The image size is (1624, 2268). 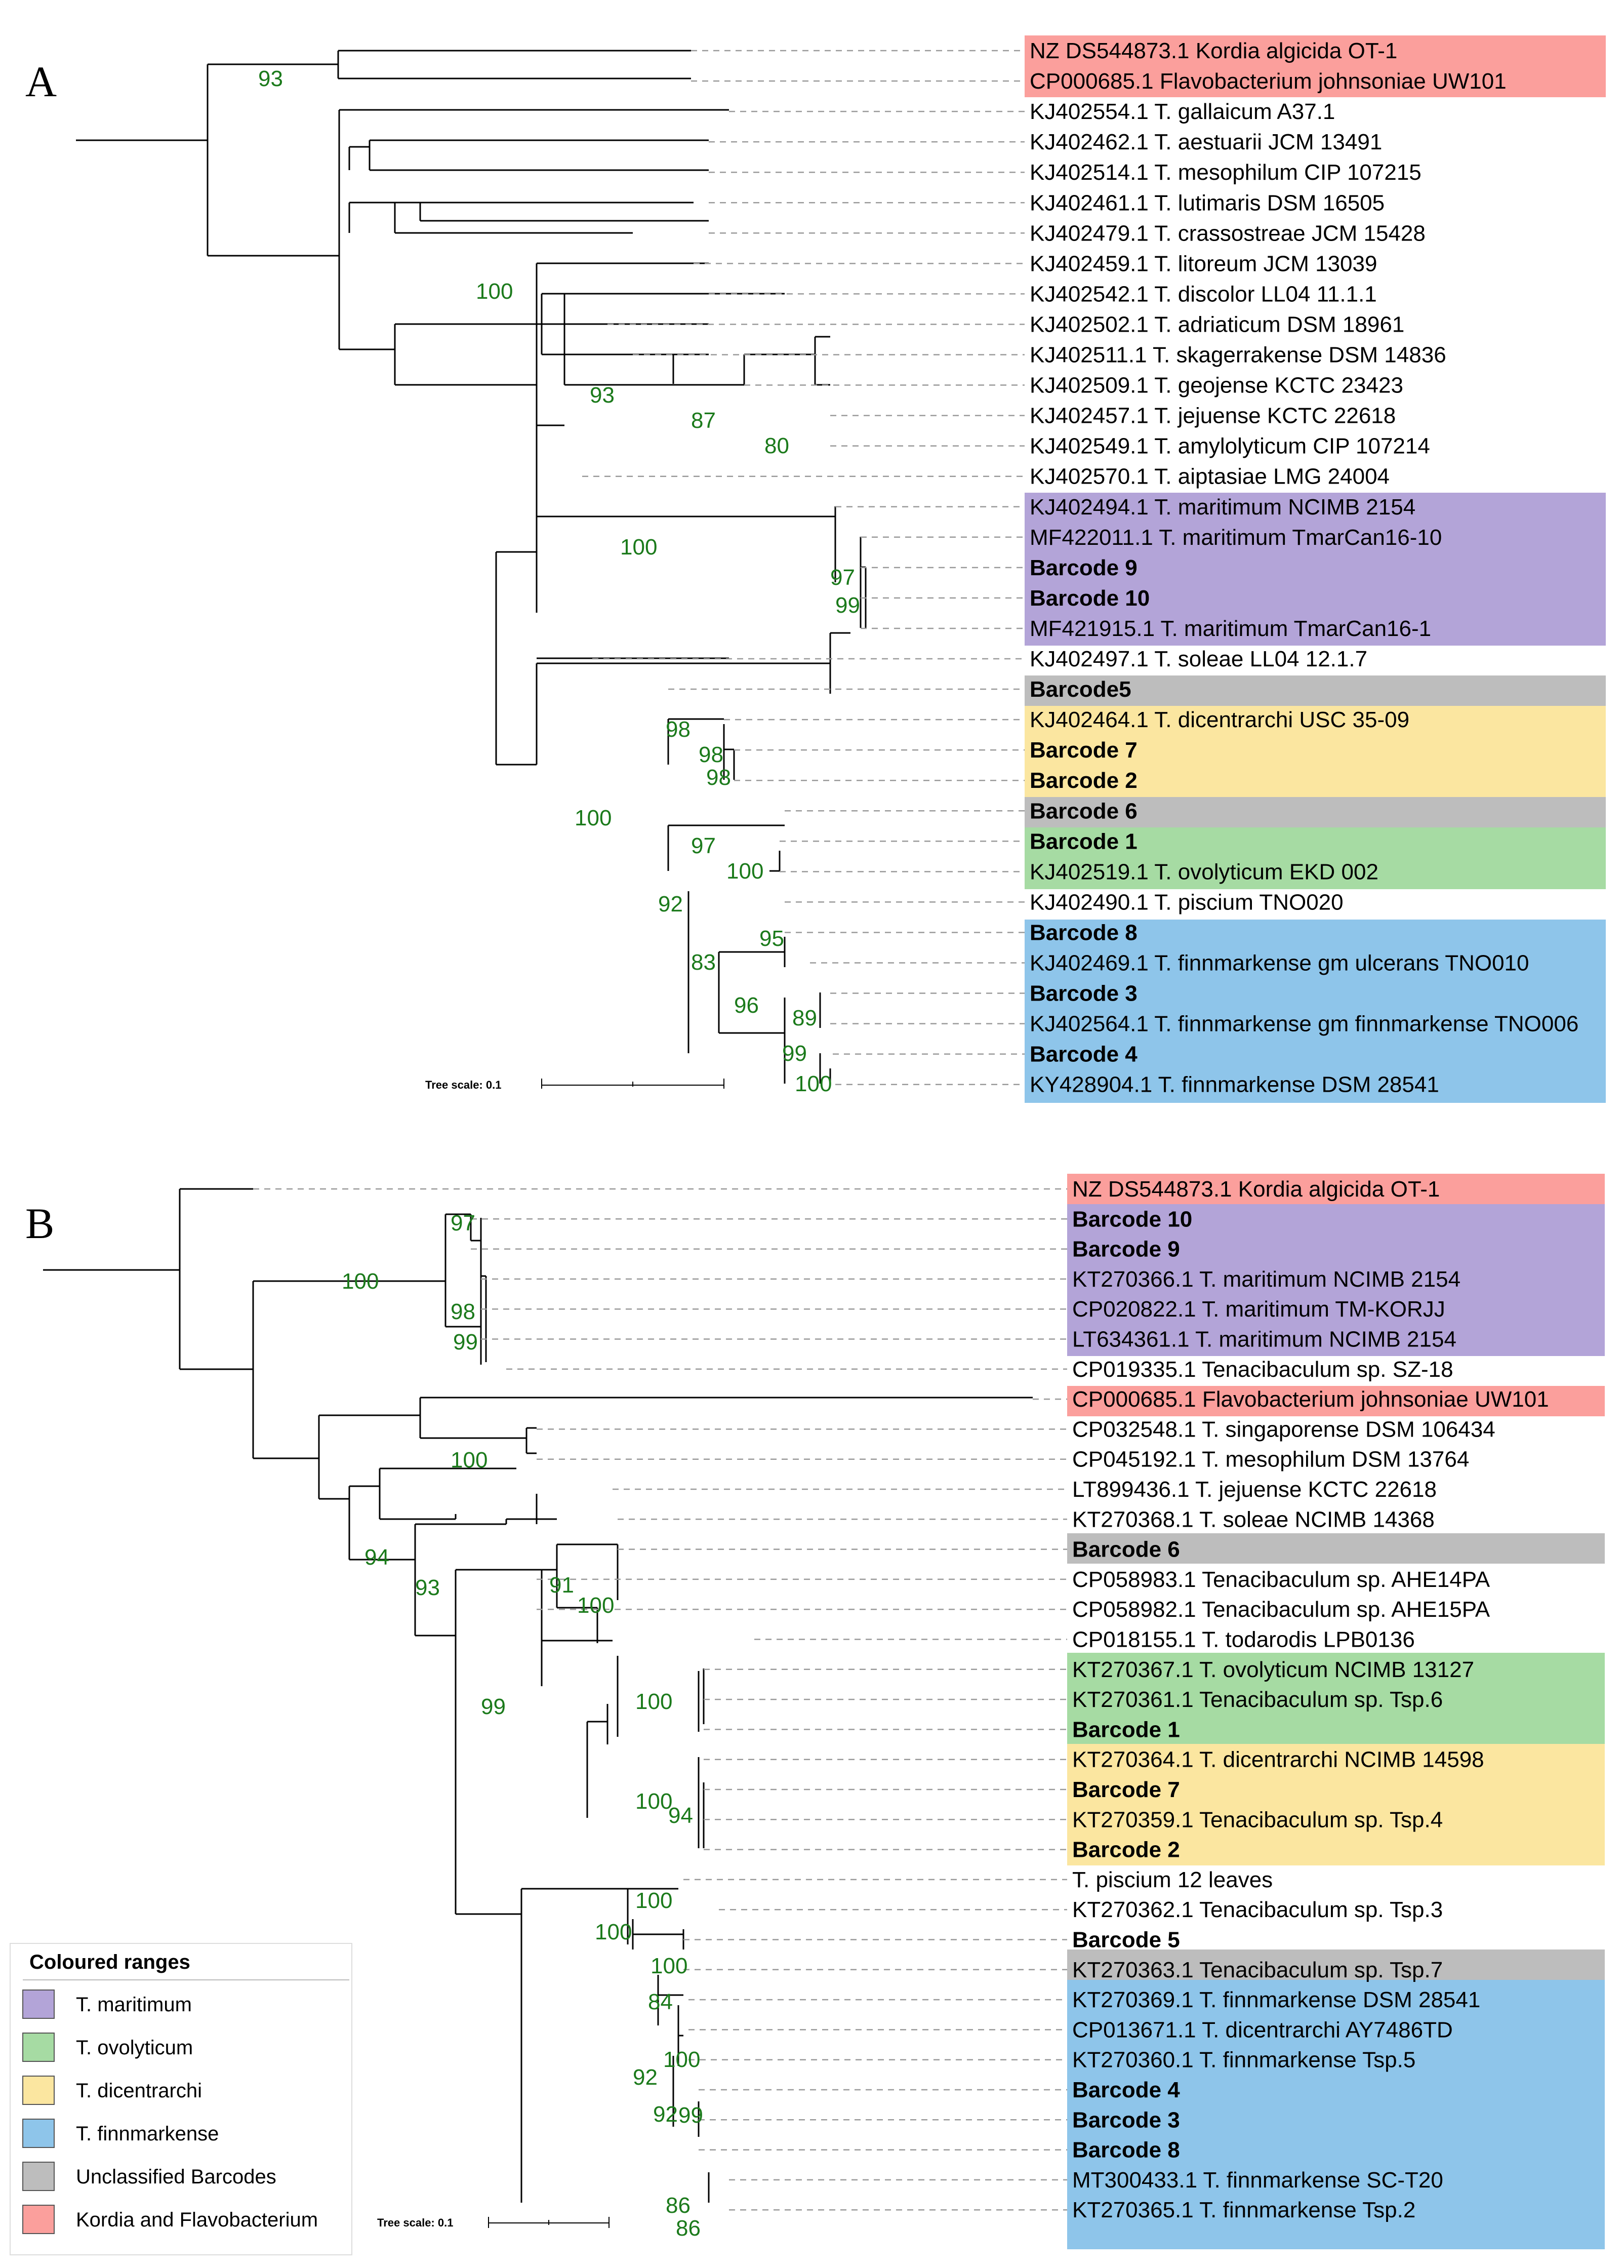 What do you see at coordinates (176, 2177) in the screenshot?
I see `legend-item-label: Unclassified Barcodes` at bounding box center [176, 2177].